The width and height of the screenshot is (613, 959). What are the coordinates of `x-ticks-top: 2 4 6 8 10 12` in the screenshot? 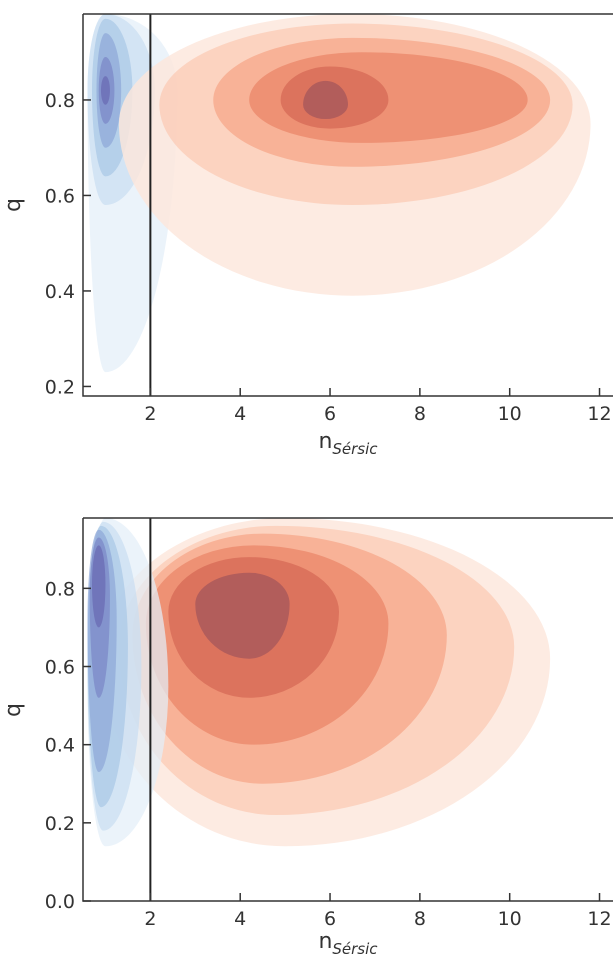 It's located at (378, 406).